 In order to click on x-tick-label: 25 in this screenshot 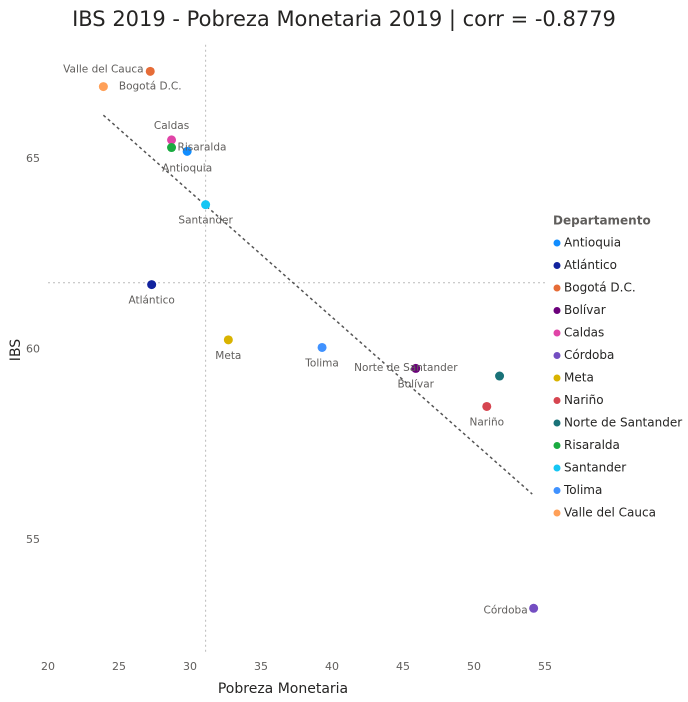, I will do `click(119, 666)`.